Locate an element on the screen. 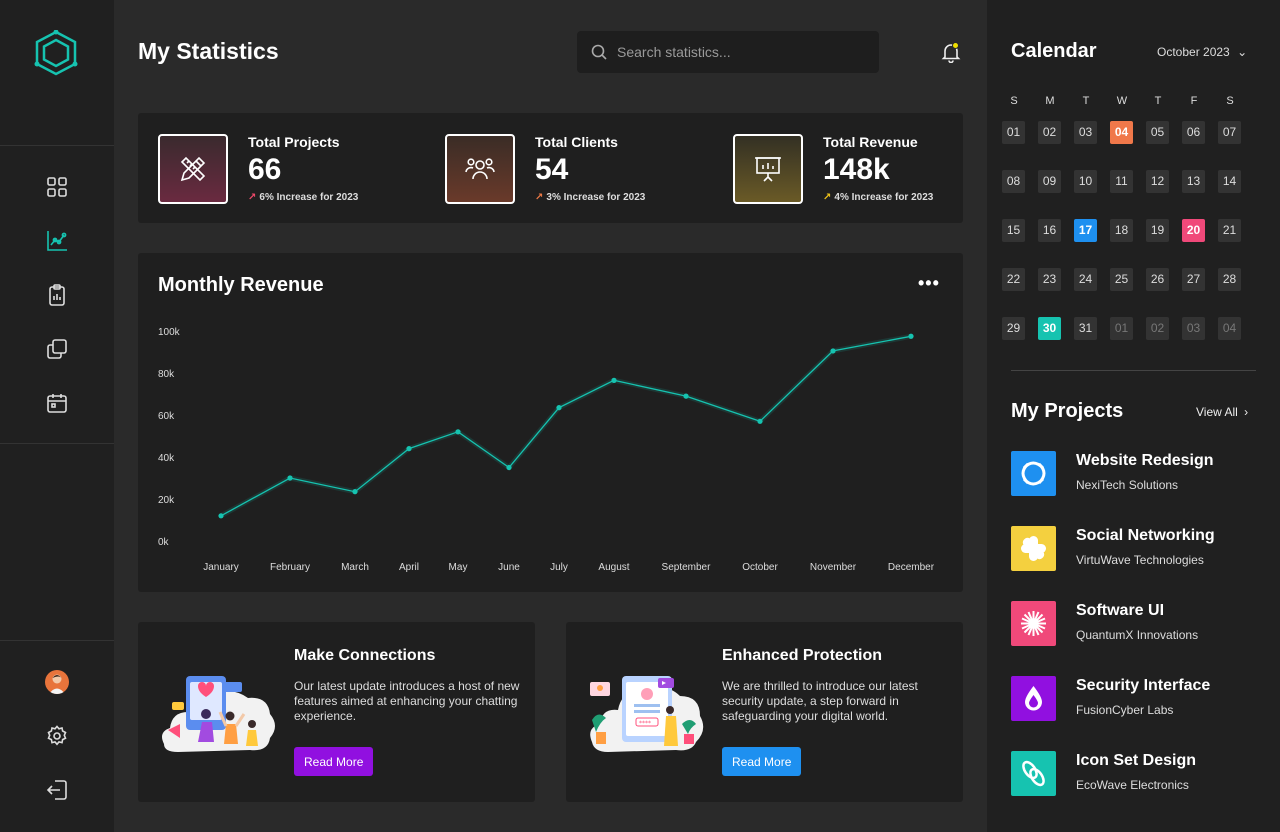 The height and width of the screenshot is (832, 1280). project-item: Website Redesign NexiTech Solutions is located at coordinates (1136, 474).